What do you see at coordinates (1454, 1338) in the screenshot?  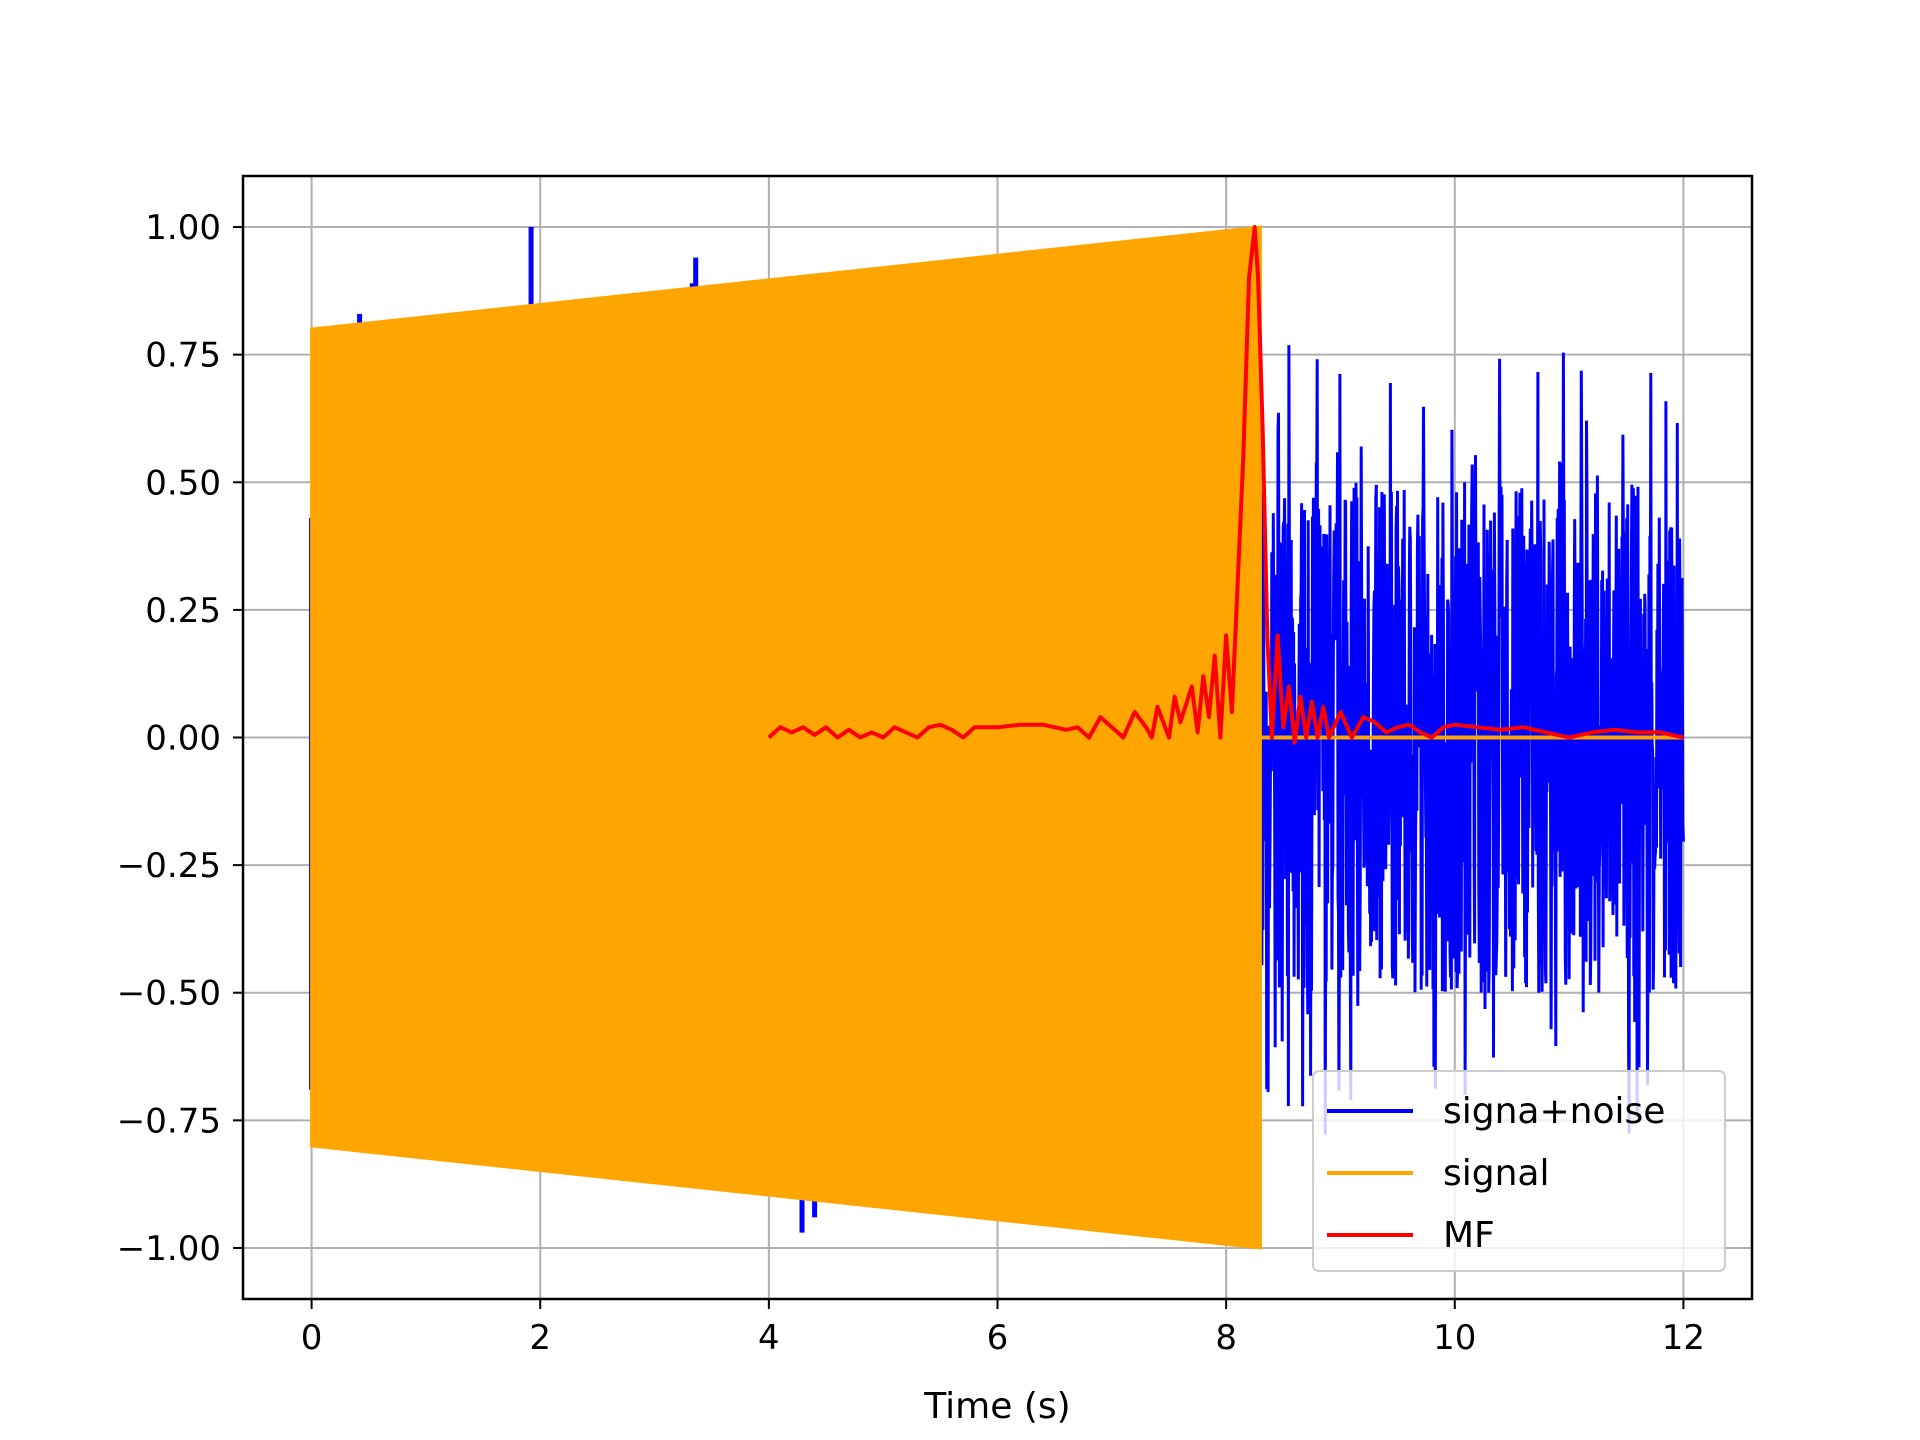 I see `x-tick-label: 10` at bounding box center [1454, 1338].